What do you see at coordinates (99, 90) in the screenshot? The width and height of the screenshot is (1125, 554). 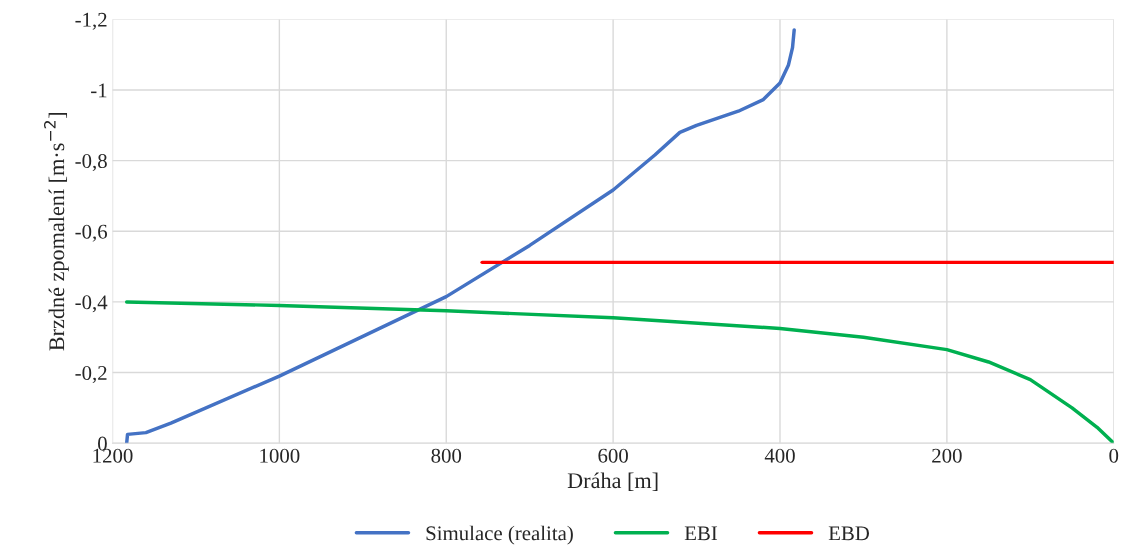 I see `y-tick-label: -1` at bounding box center [99, 90].